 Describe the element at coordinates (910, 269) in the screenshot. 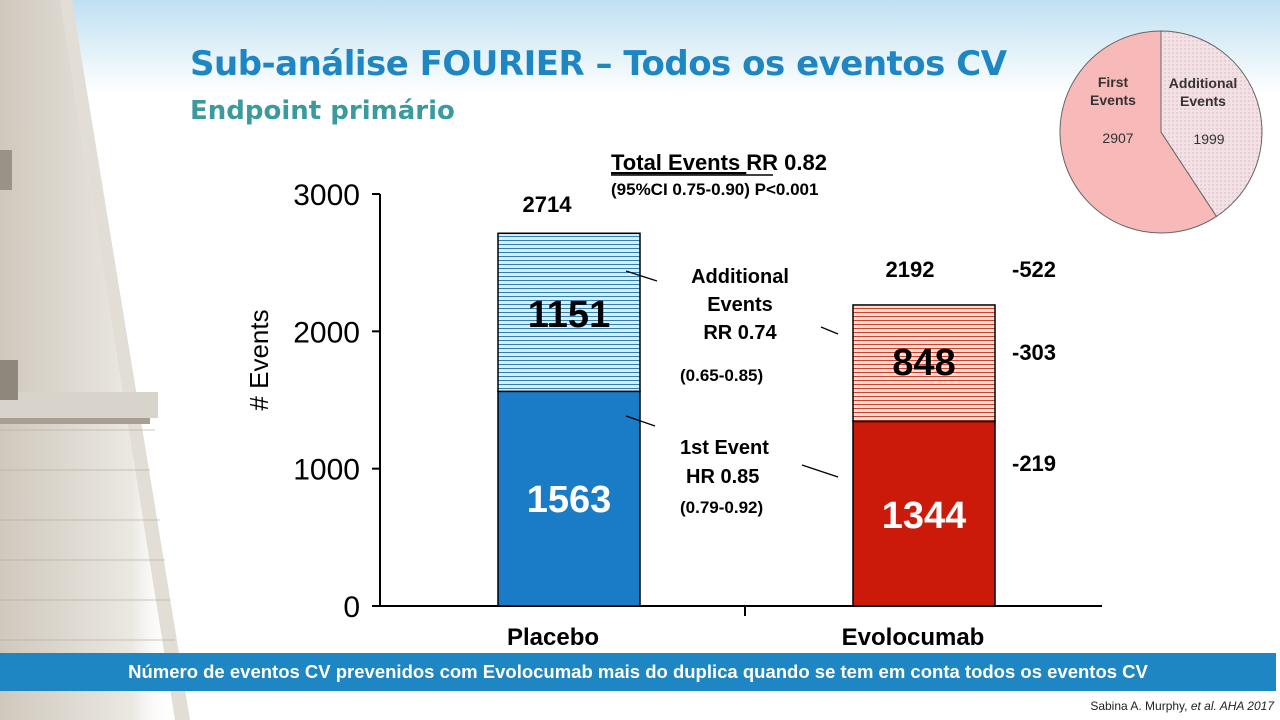

I see `evolocumab-total-label: 2192` at that location.